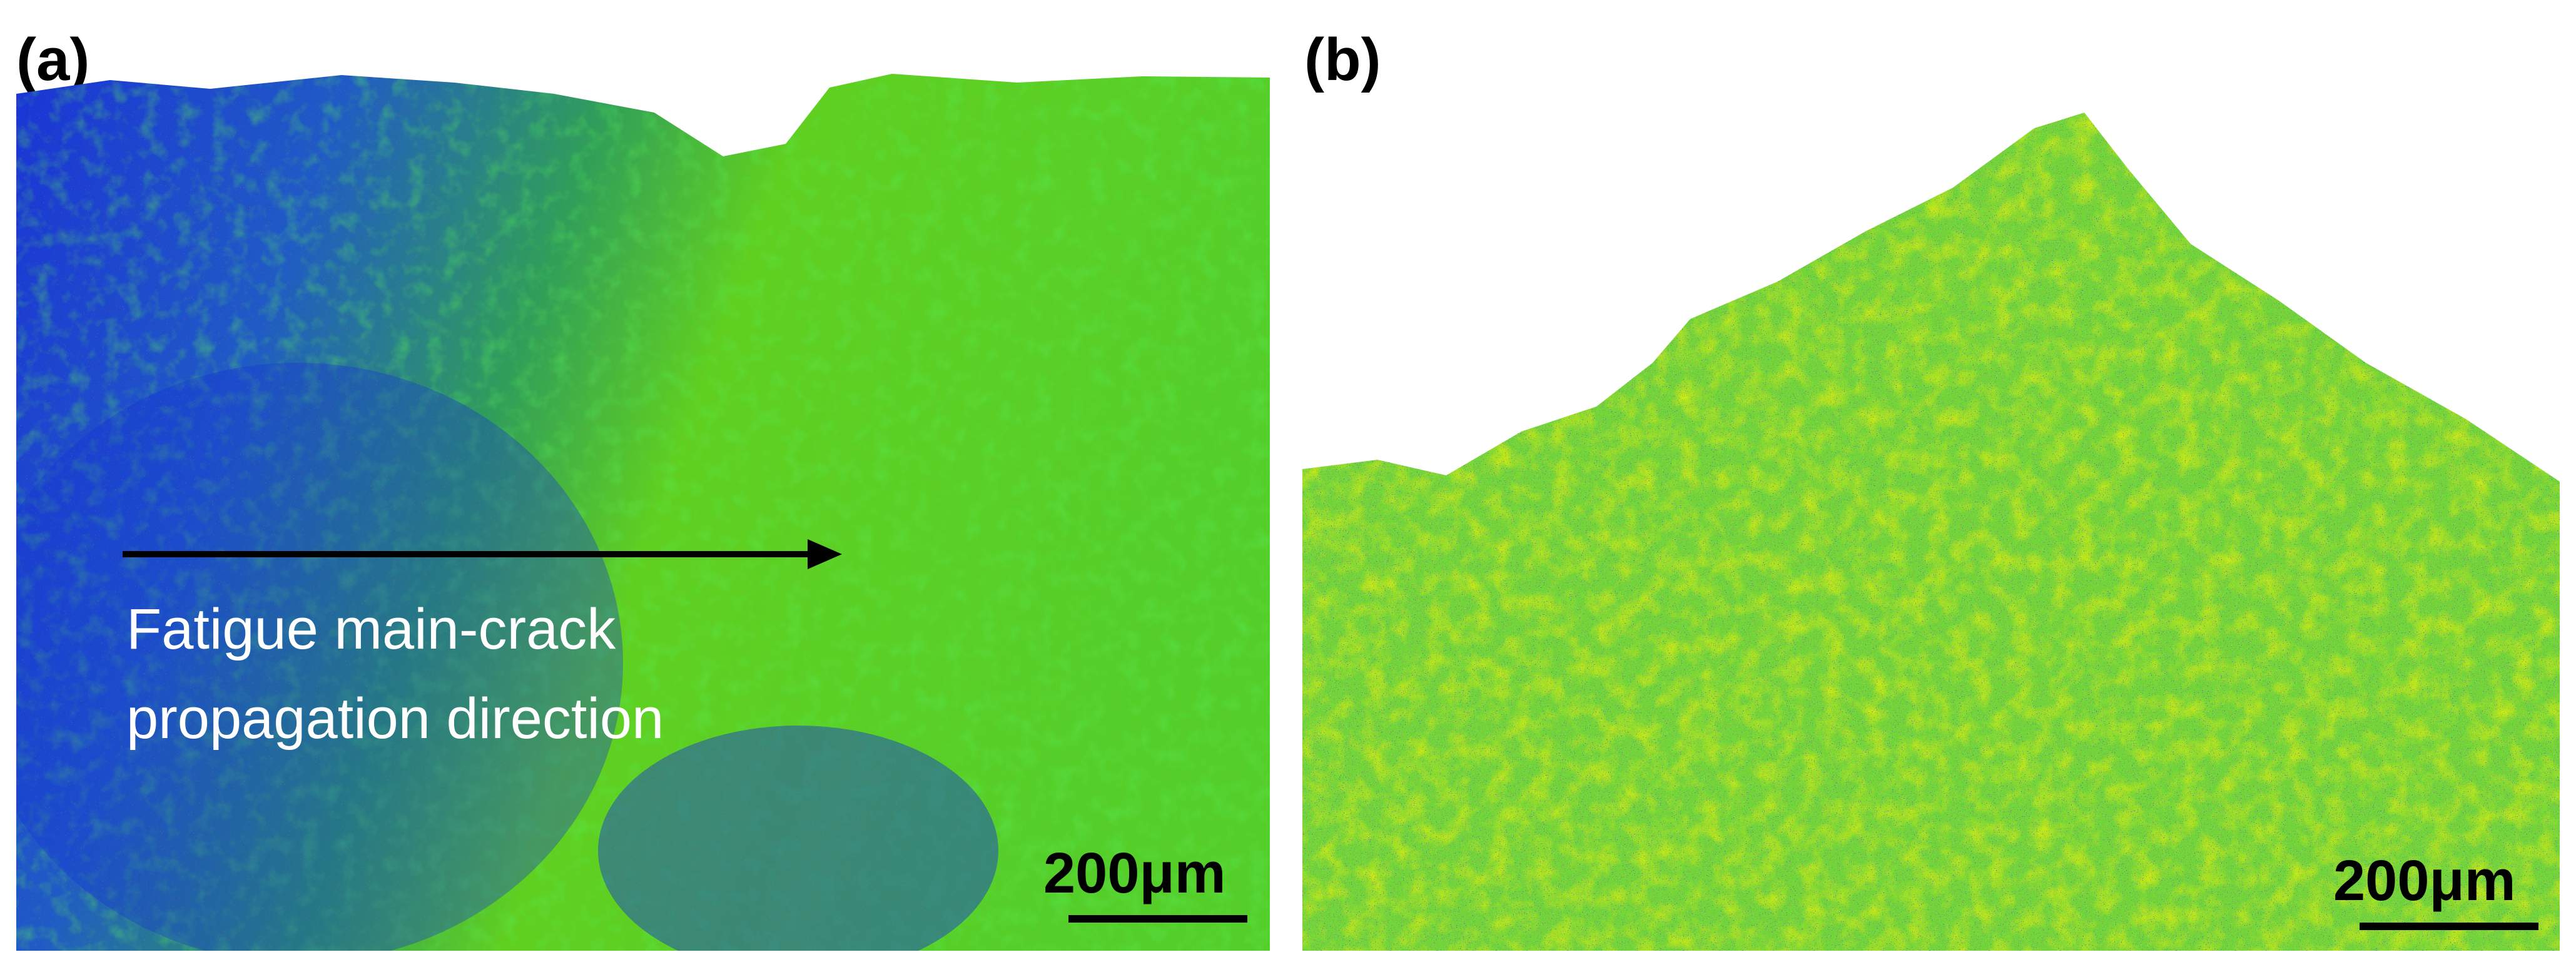 The height and width of the screenshot is (972, 2576). I want to click on panel-label-a: (a), so click(53, 59).